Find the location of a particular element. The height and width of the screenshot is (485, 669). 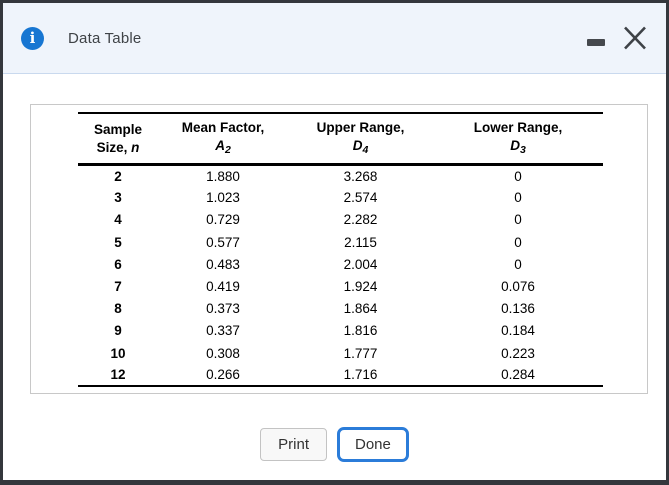

dialog-button-row: Print Done is located at coordinates (334, 444).